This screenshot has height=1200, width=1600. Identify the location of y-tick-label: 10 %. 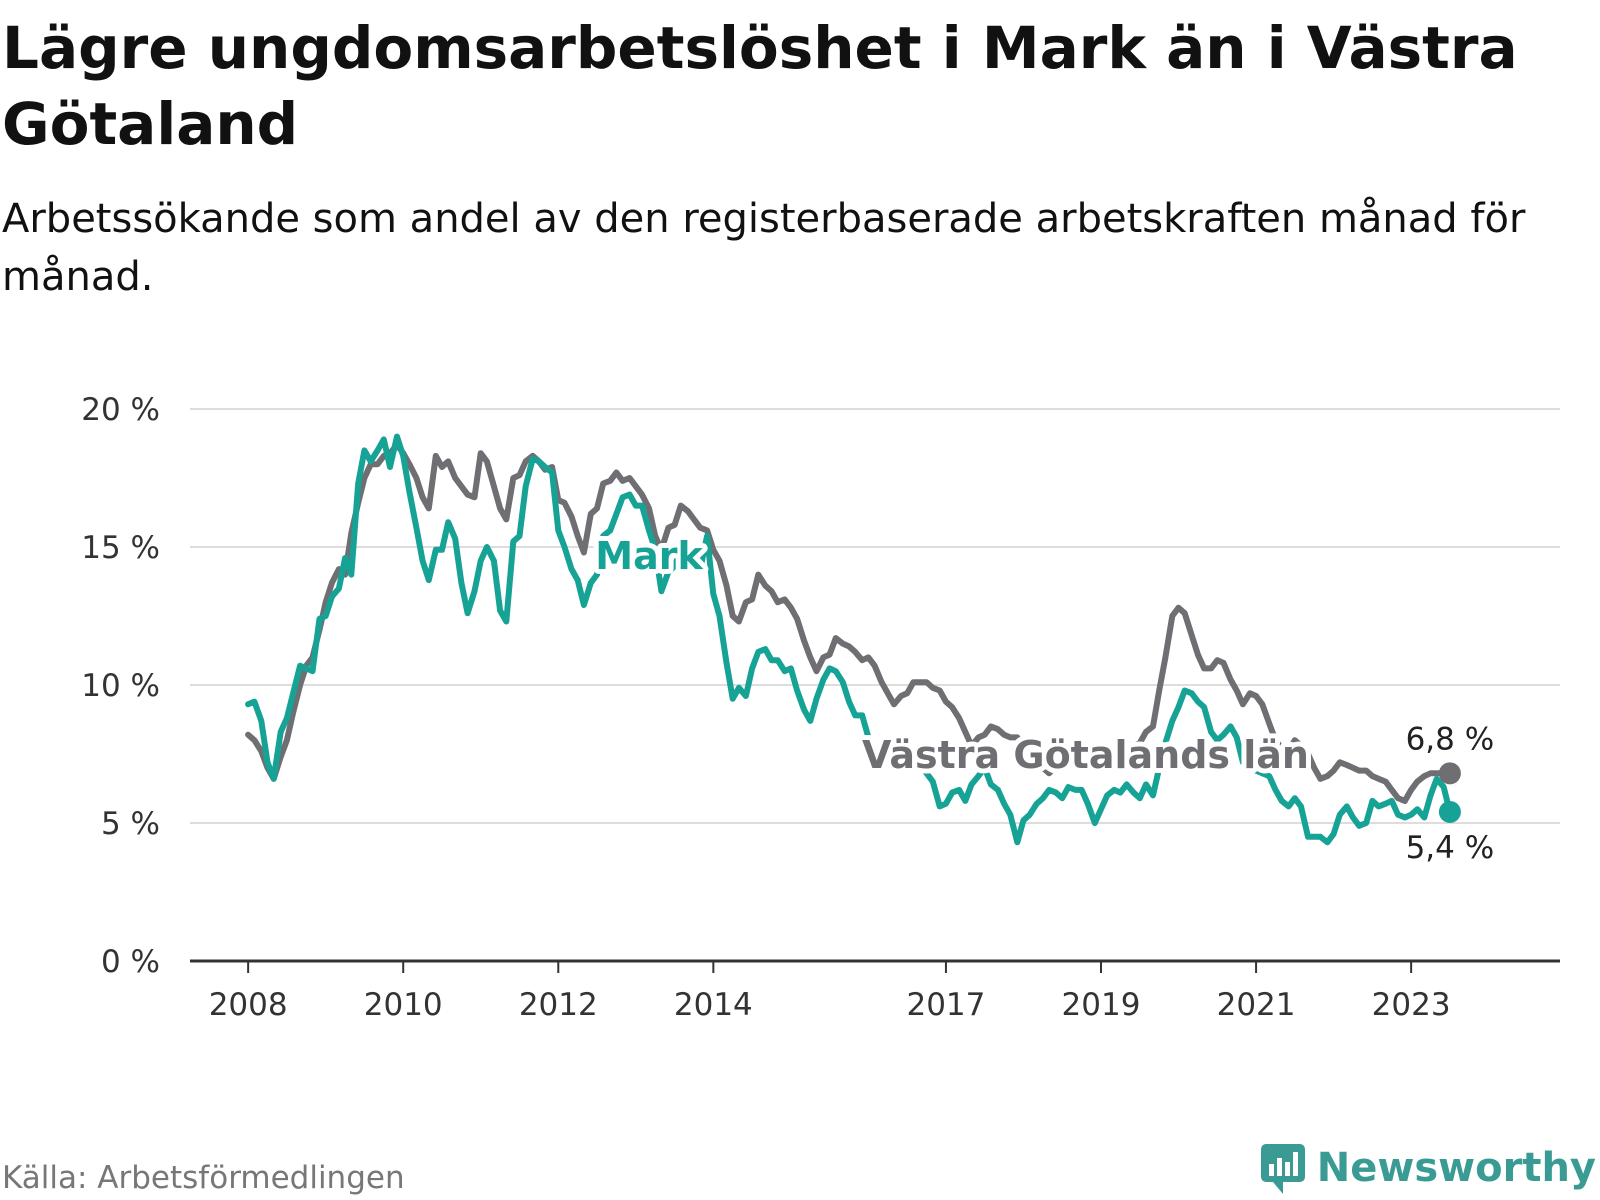
(120, 686).